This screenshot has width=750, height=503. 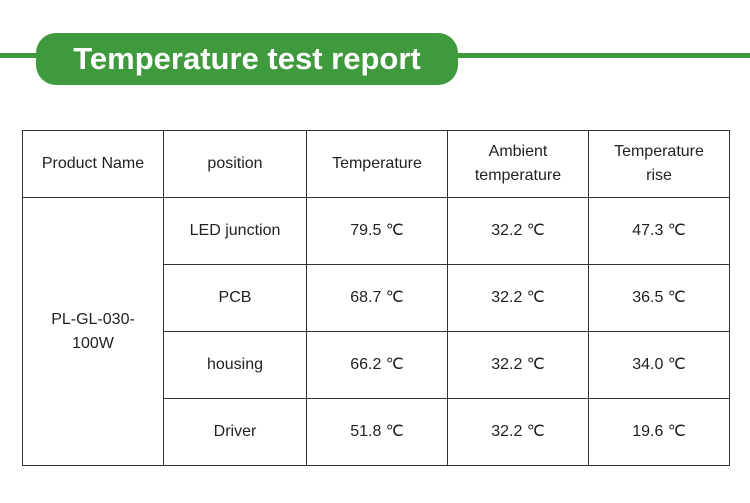 What do you see at coordinates (235, 365) in the screenshot?
I see `position-cell: housing` at bounding box center [235, 365].